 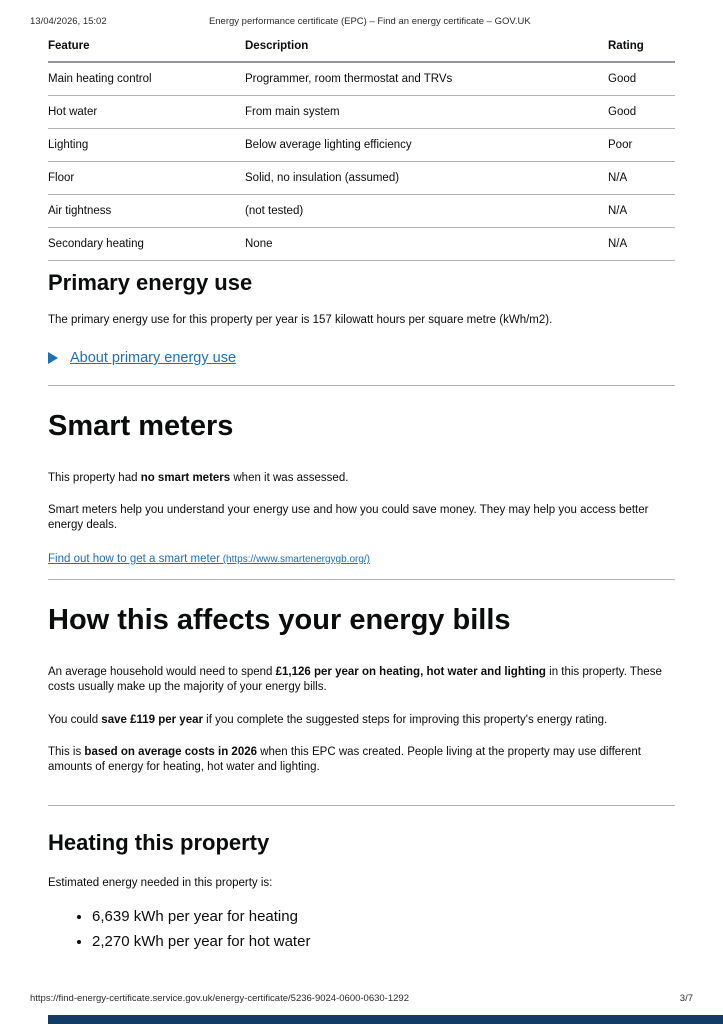 I want to click on text-segment-bold: no smart meters, so click(x=185, y=478).